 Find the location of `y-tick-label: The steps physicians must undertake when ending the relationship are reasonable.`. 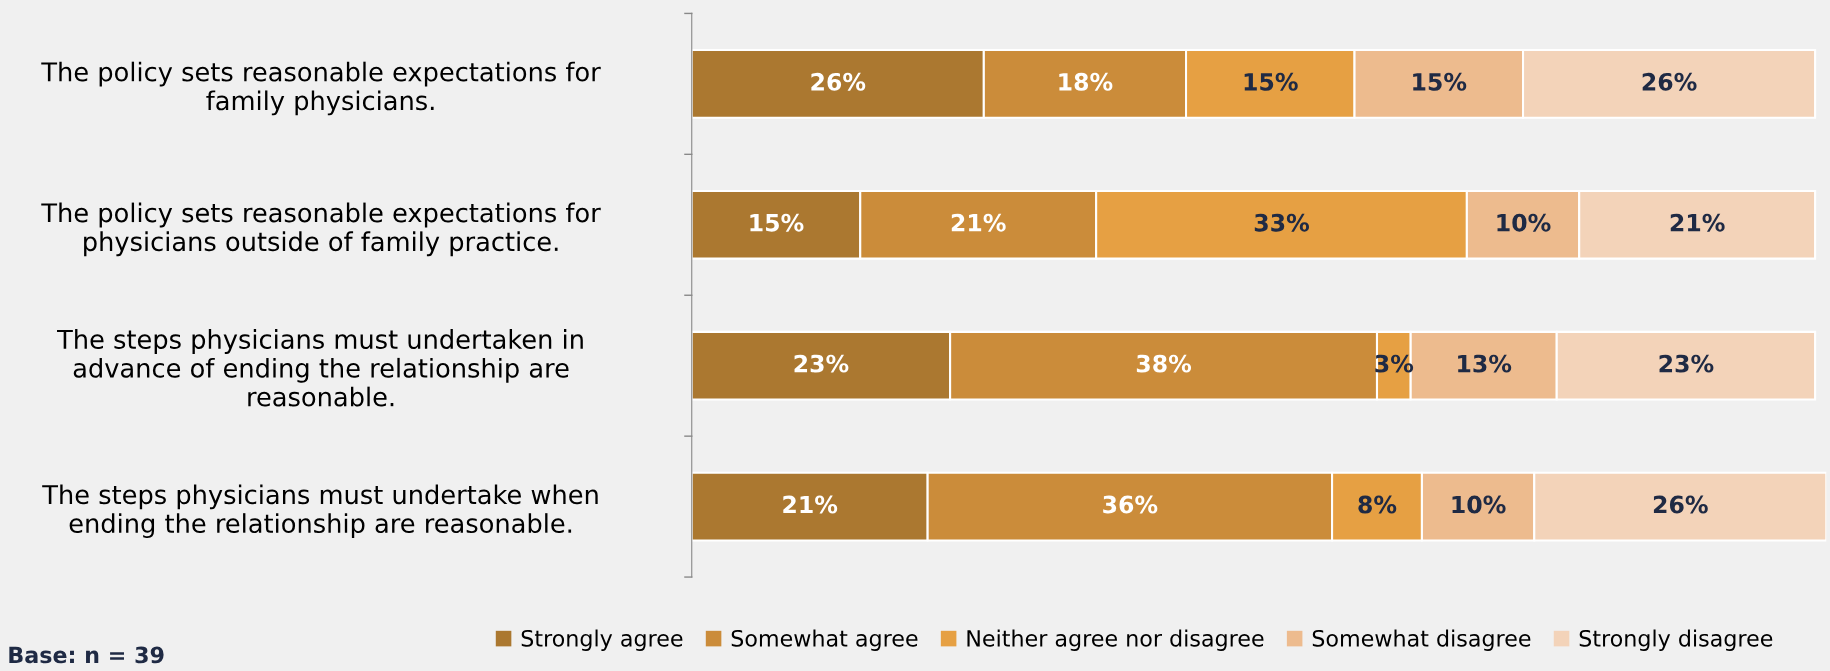

y-tick-label: The steps physicians must undertake when ending the relationship are reasonable. is located at coordinates (320, 511).